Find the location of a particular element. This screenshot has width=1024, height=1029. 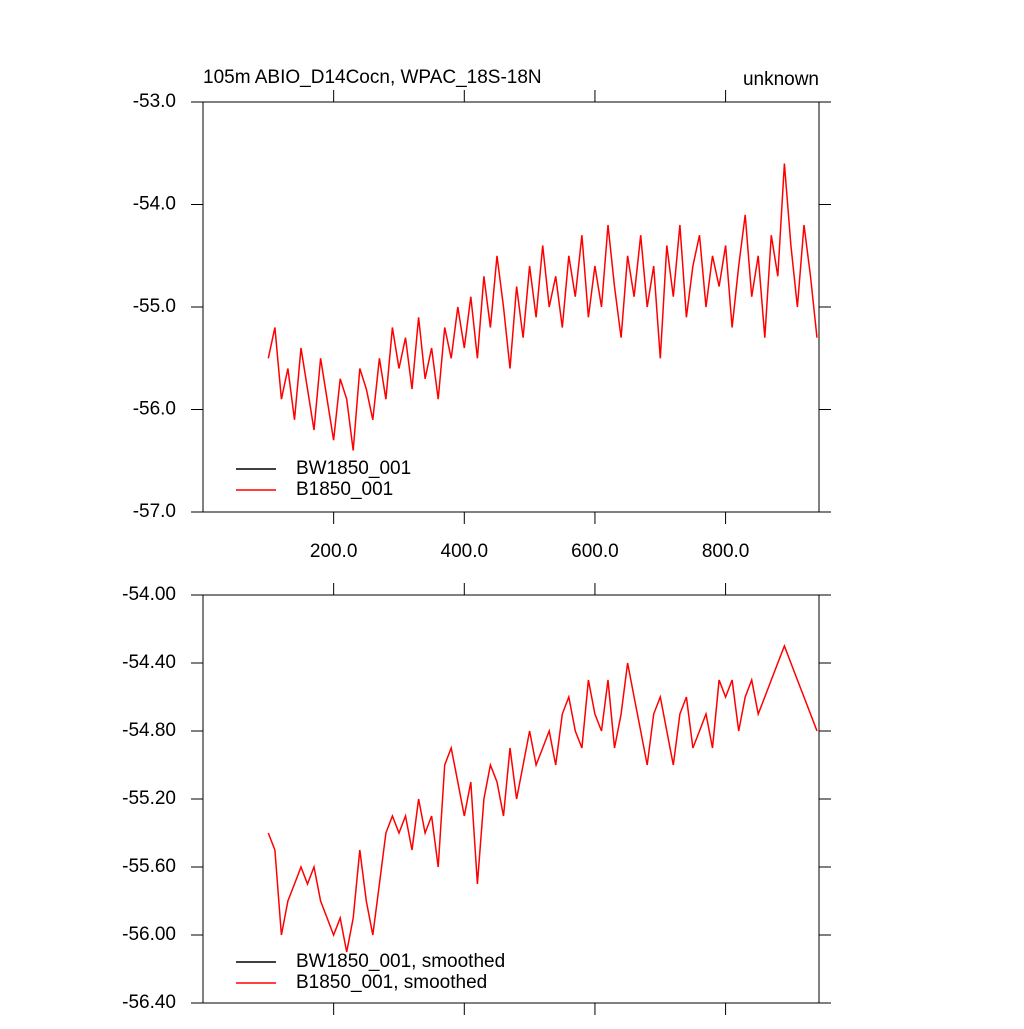

chart-title: 105m ABIO_D14Cocn, WPAC_18S-18N is located at coordinates (372, 77).